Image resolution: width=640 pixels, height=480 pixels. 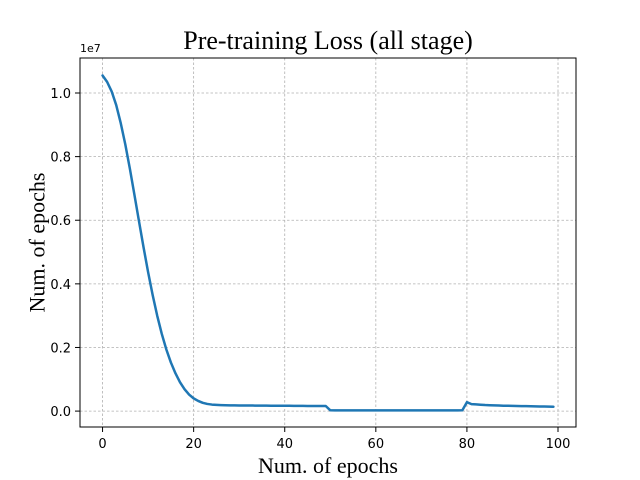 What do you see at coordinates (60, 412) in the screenshot?
I see `y-tick-label: 0.0` at bounding box center [60, 412].